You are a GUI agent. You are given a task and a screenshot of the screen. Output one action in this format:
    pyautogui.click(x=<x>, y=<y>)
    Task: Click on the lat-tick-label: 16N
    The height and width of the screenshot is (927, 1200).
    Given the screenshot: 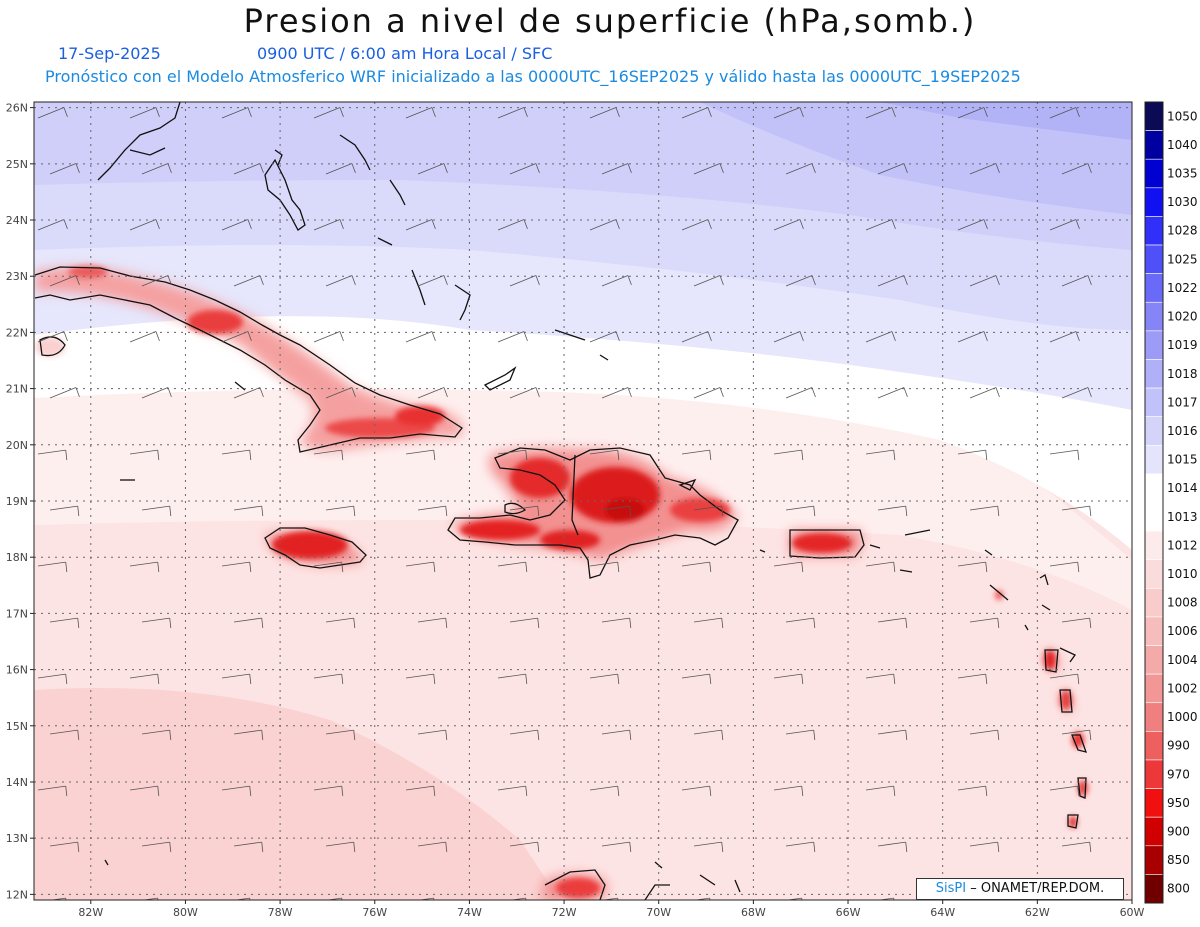 What is the action you would take?
    pyautogui.click(x=17, y=670)
    